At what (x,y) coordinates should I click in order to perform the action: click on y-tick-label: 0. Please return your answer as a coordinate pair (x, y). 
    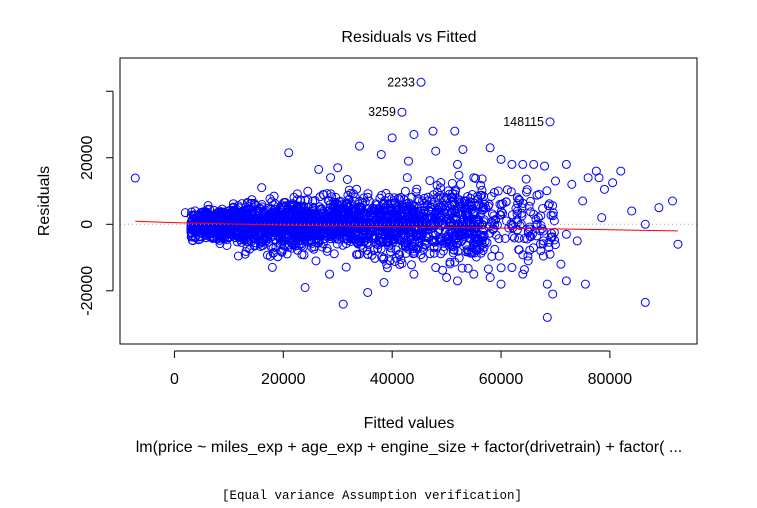
    Looking at the image, I should click on (87, 224).